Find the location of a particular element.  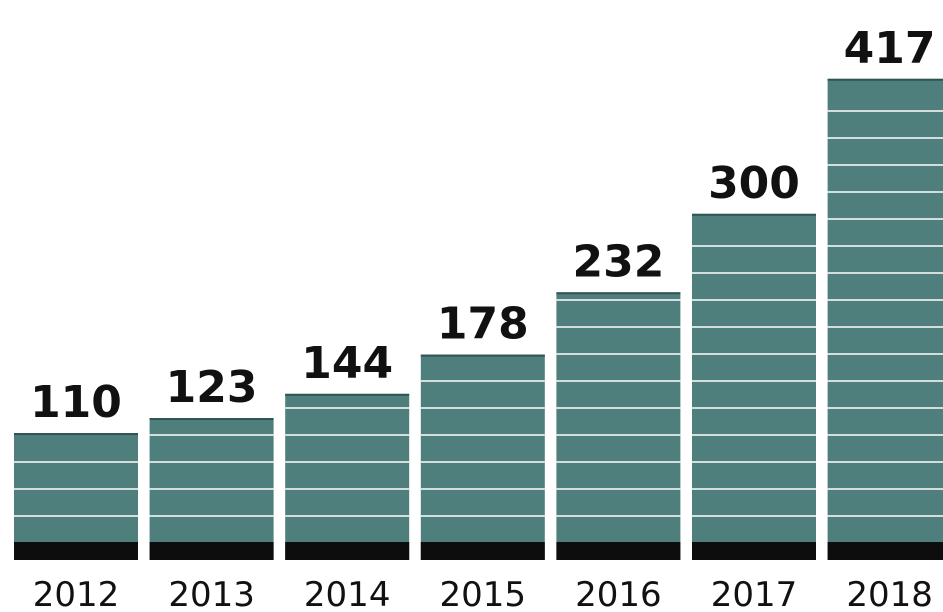

value-label: 110 is located at coordinates (76, 402).